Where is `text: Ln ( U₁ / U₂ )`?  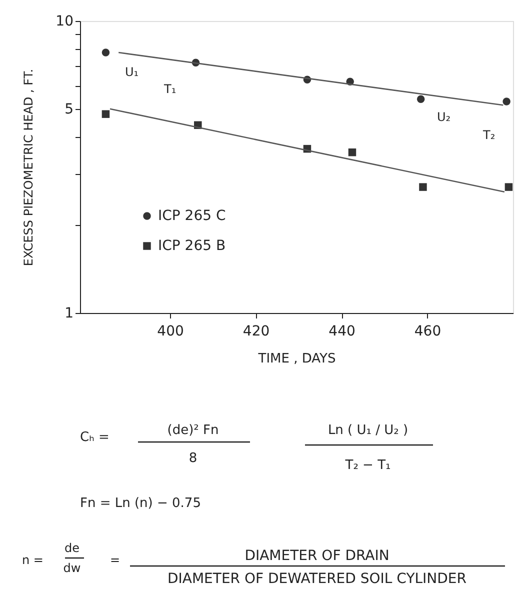 text: Ln ( U₁ / U₂ ) is located at coordinates (368, 430).